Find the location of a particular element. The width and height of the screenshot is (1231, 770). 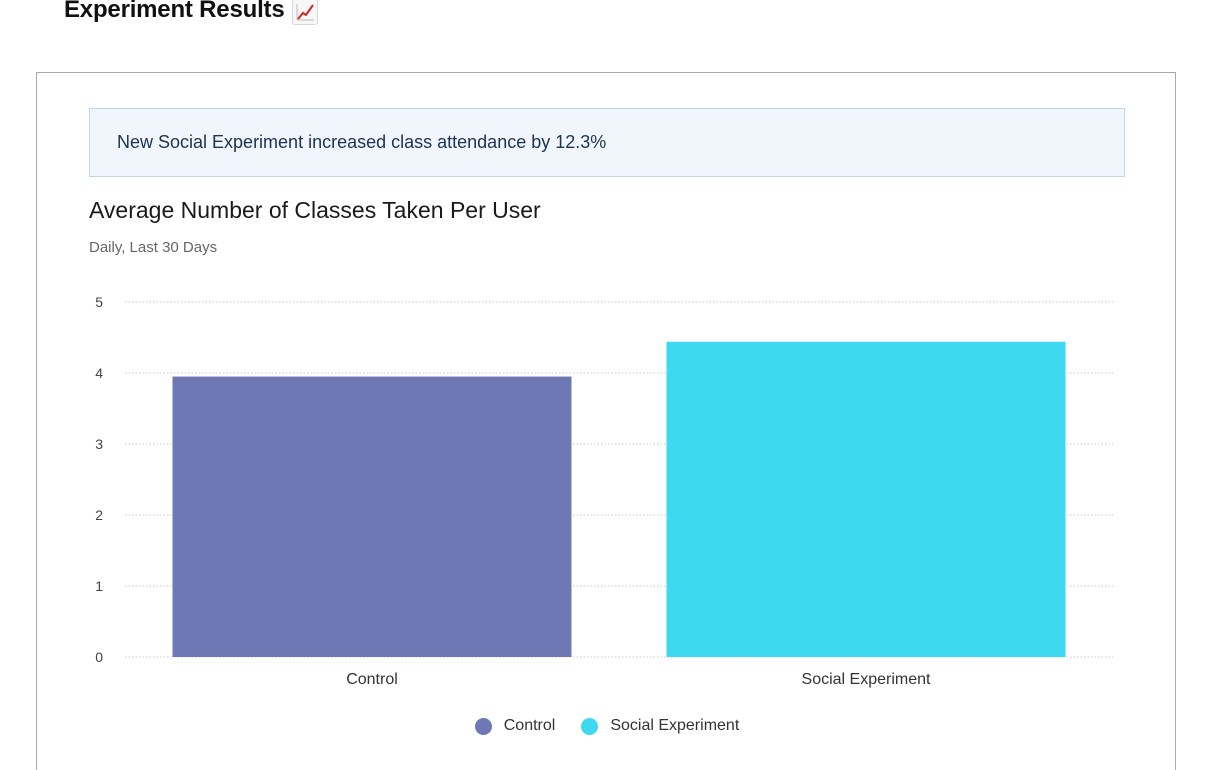

y-tick-label: 2 is located at coordinates (99, 515).